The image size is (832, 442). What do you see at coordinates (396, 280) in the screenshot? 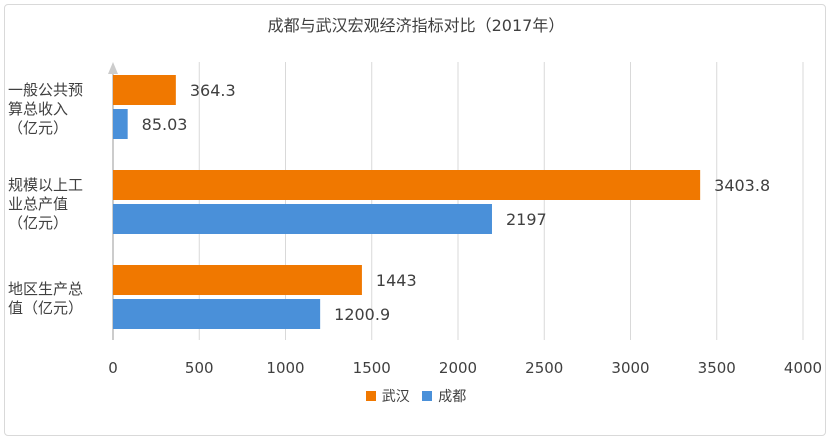
I see `bar-value-label: 1443` at bounding box center [396, 280].